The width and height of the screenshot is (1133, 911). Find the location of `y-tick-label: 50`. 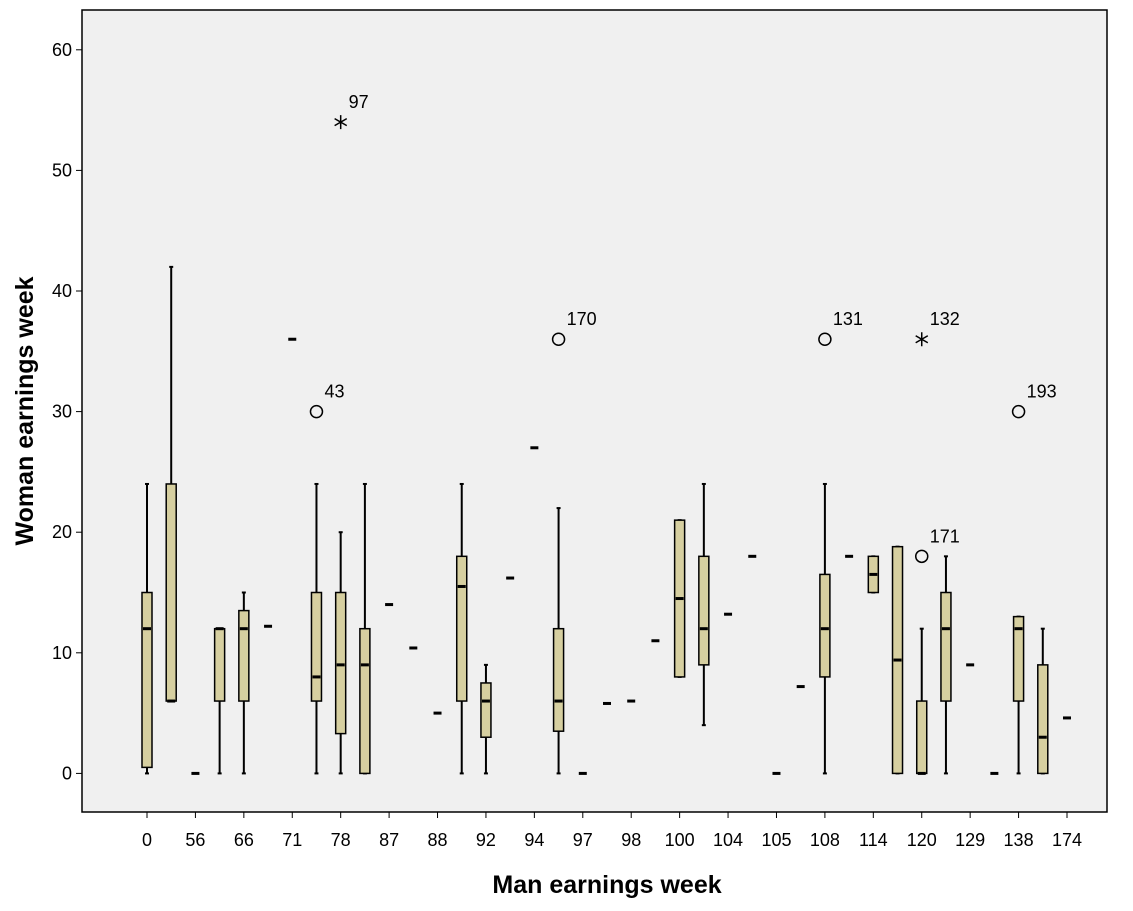

y-tick-label: 50 is located at coordinates (62, 170).